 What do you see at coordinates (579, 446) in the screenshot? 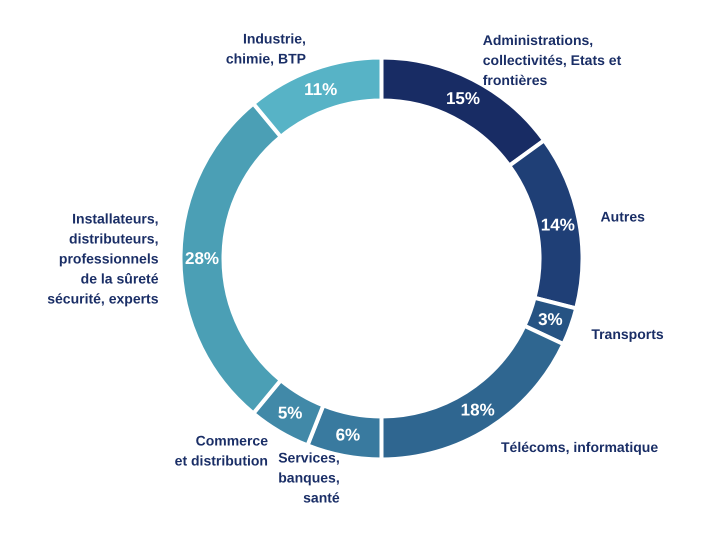
I see `slice-label: Télécoms, informatique` at bounding box center [579, 446].